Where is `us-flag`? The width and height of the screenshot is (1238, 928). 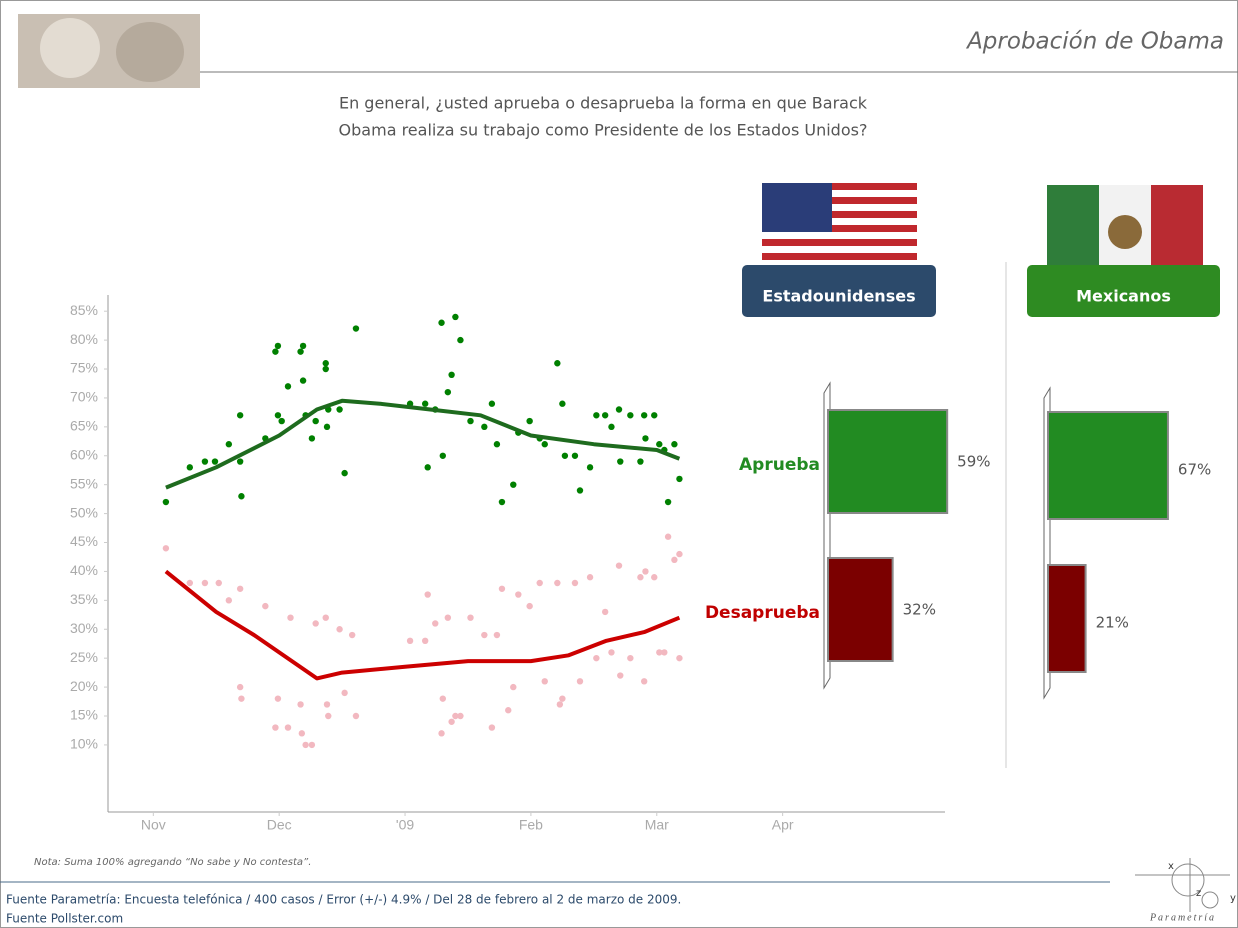 us-flag is located at coordinates (839, 230).